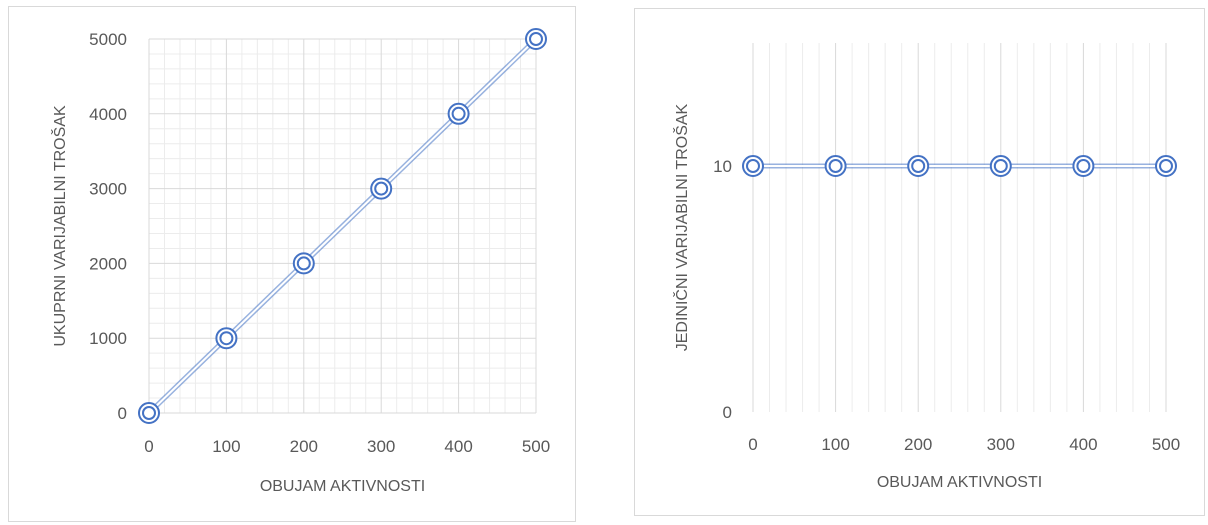 This screenshot has width=1208, height=525. Describe the element at coordinates (108, 338) in the screenshot. I see `y-tick-label: 1000` at that location.